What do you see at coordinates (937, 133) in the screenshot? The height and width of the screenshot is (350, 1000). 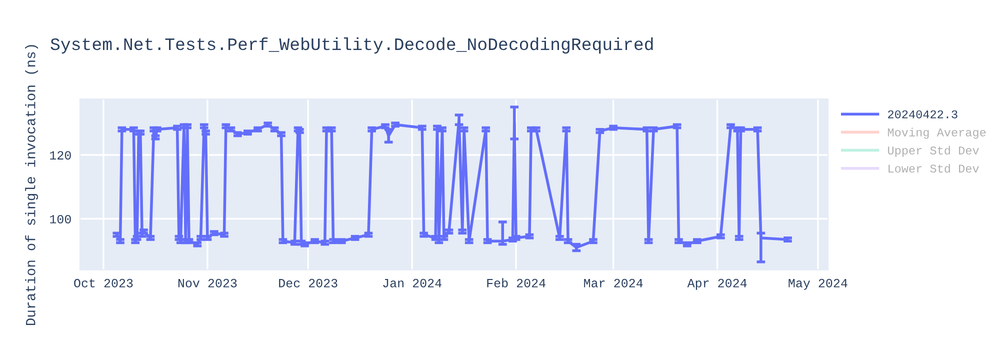 I see `legend-label: Moving Average` at bounding box center [937, 133].